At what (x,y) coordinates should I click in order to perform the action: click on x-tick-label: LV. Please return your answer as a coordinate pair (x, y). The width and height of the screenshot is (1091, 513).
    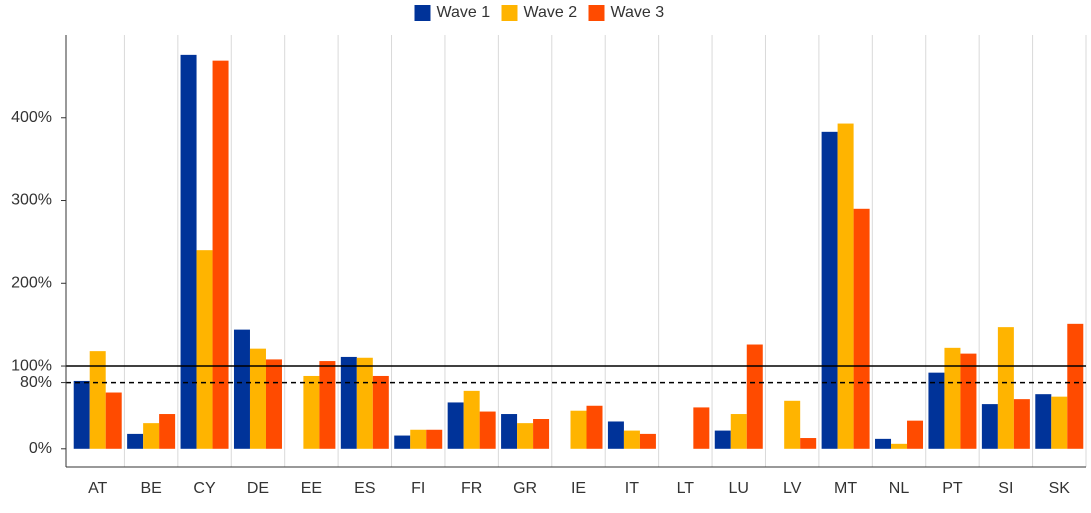
    Looking at the image, I should click on (792, 488).